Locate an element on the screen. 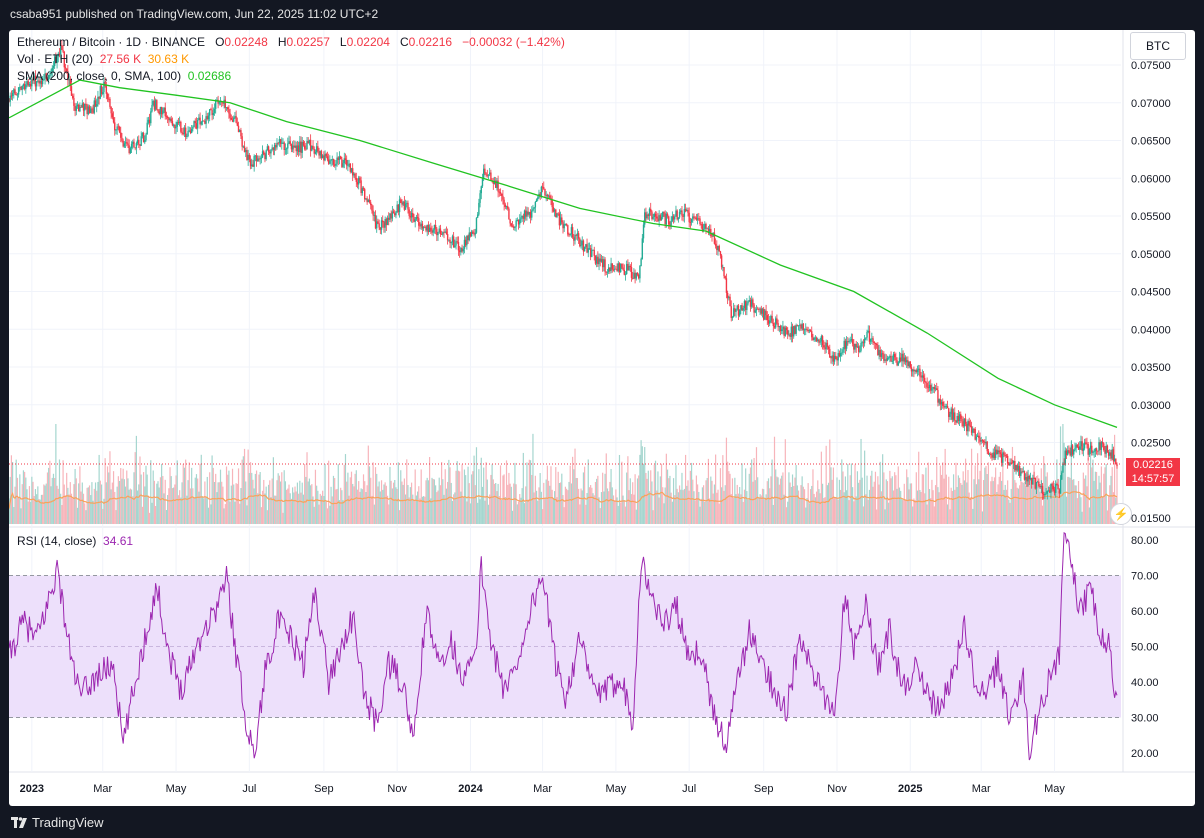 The image size is (1204, 838). sma-label: SMA (200, close, 0, SMA, 100) is located at coordinates (99, 76).